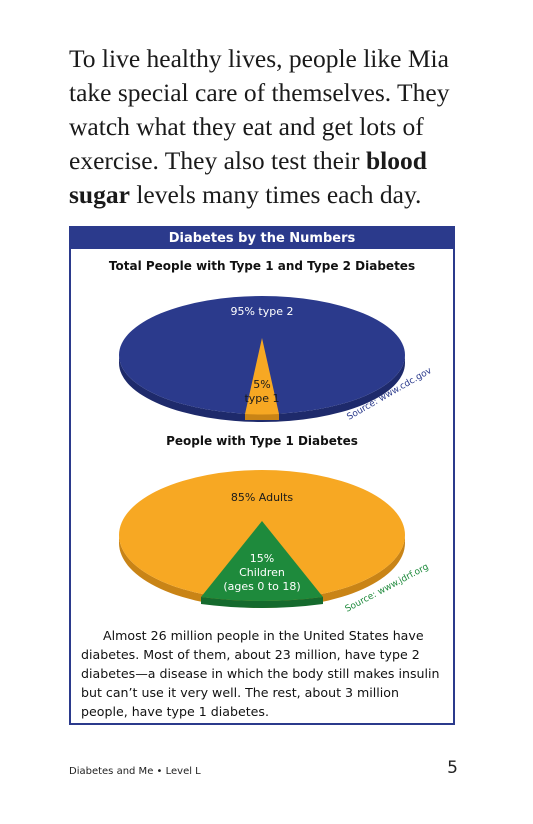  Describe the element at coordinates (262, 441) in the screenshot. I see `chart2-title: People with Type 1 Diabetes` at that location.